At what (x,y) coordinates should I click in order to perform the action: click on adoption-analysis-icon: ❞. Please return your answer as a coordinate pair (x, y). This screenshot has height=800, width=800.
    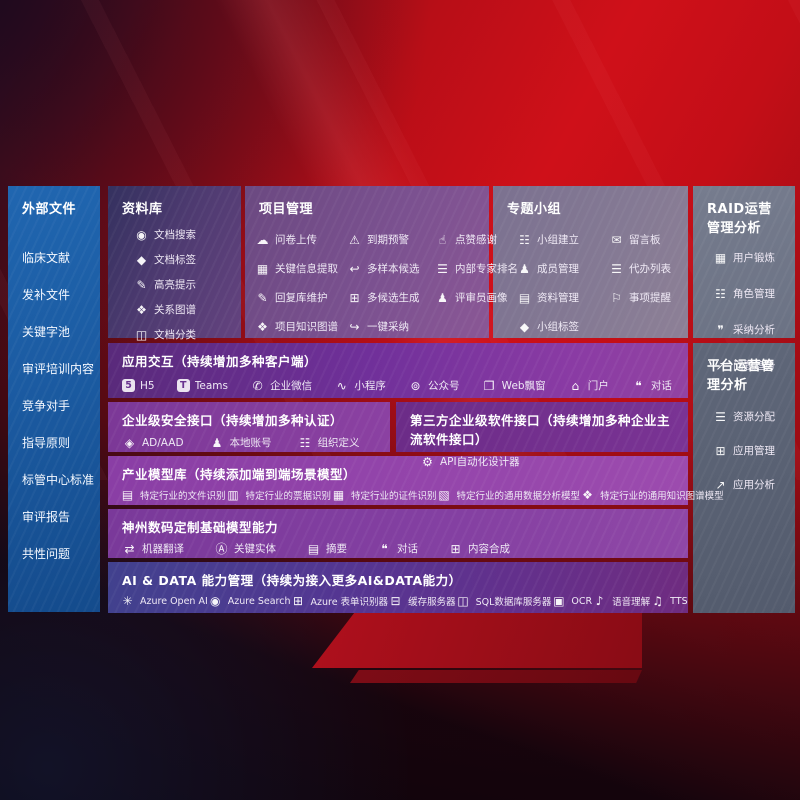
    Looking at the image, I should click on (720, 329).